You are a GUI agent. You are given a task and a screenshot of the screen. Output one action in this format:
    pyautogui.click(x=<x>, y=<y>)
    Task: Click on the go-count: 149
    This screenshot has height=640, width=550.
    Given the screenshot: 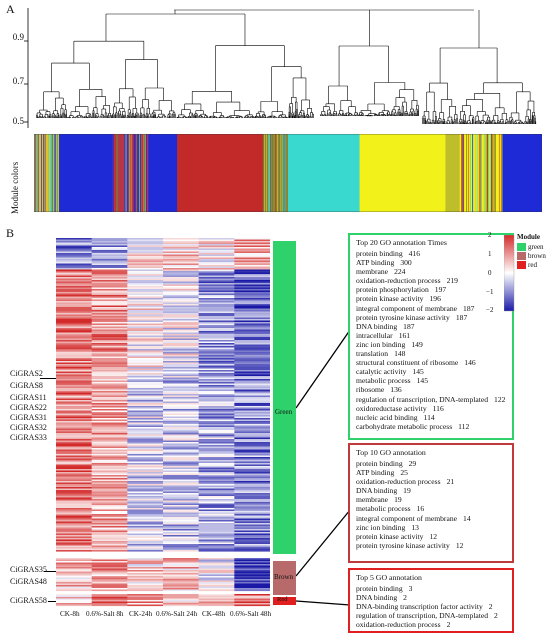 What is the action you would take?
    pyautogui.click(x=417, y=344)
    